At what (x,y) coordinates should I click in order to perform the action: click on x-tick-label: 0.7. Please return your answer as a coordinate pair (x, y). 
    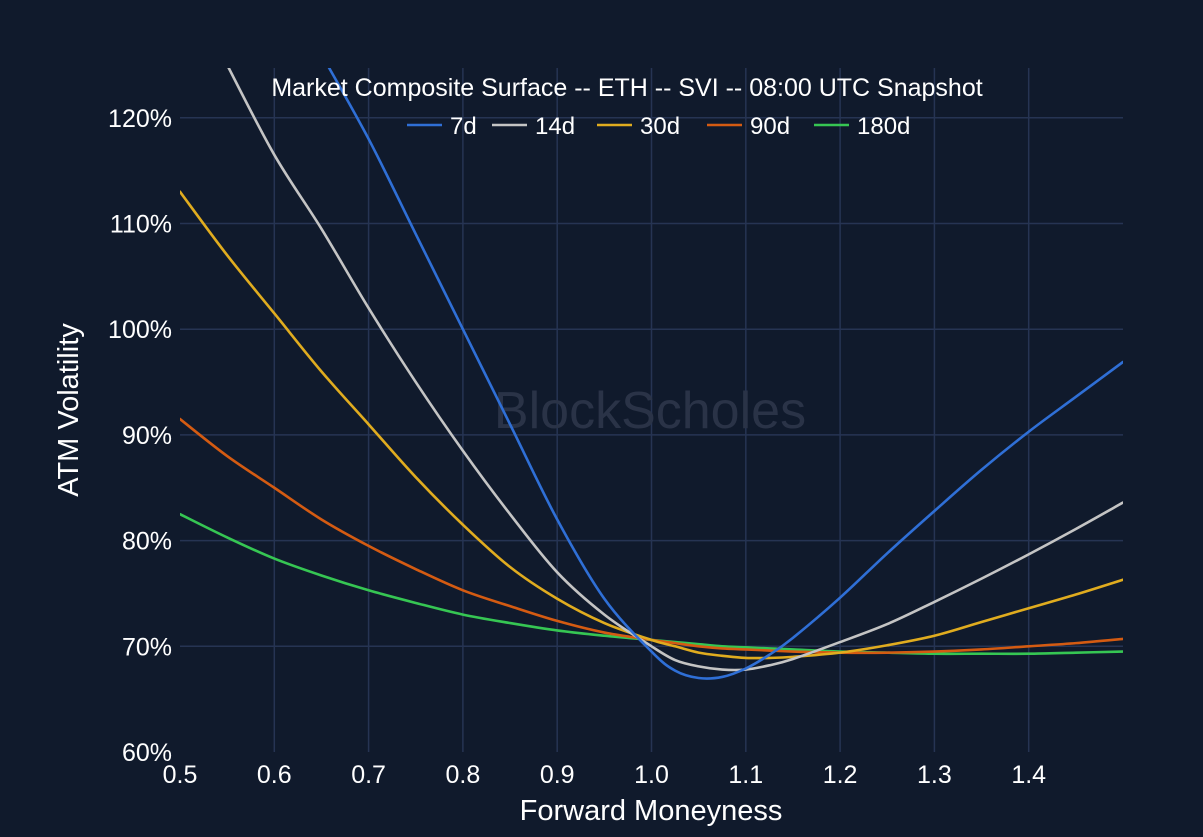
    Looking at the image, I should click on (368, 775).